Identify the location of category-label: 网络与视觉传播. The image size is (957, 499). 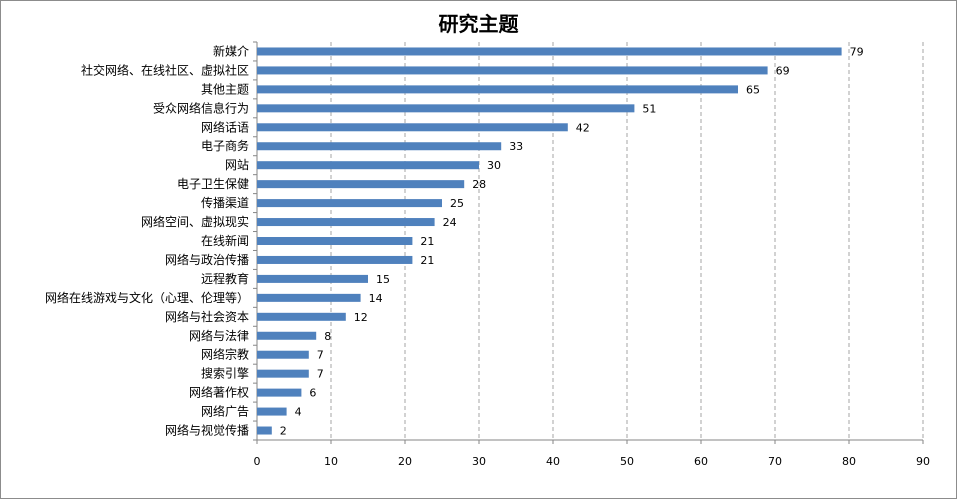
(207, 430).